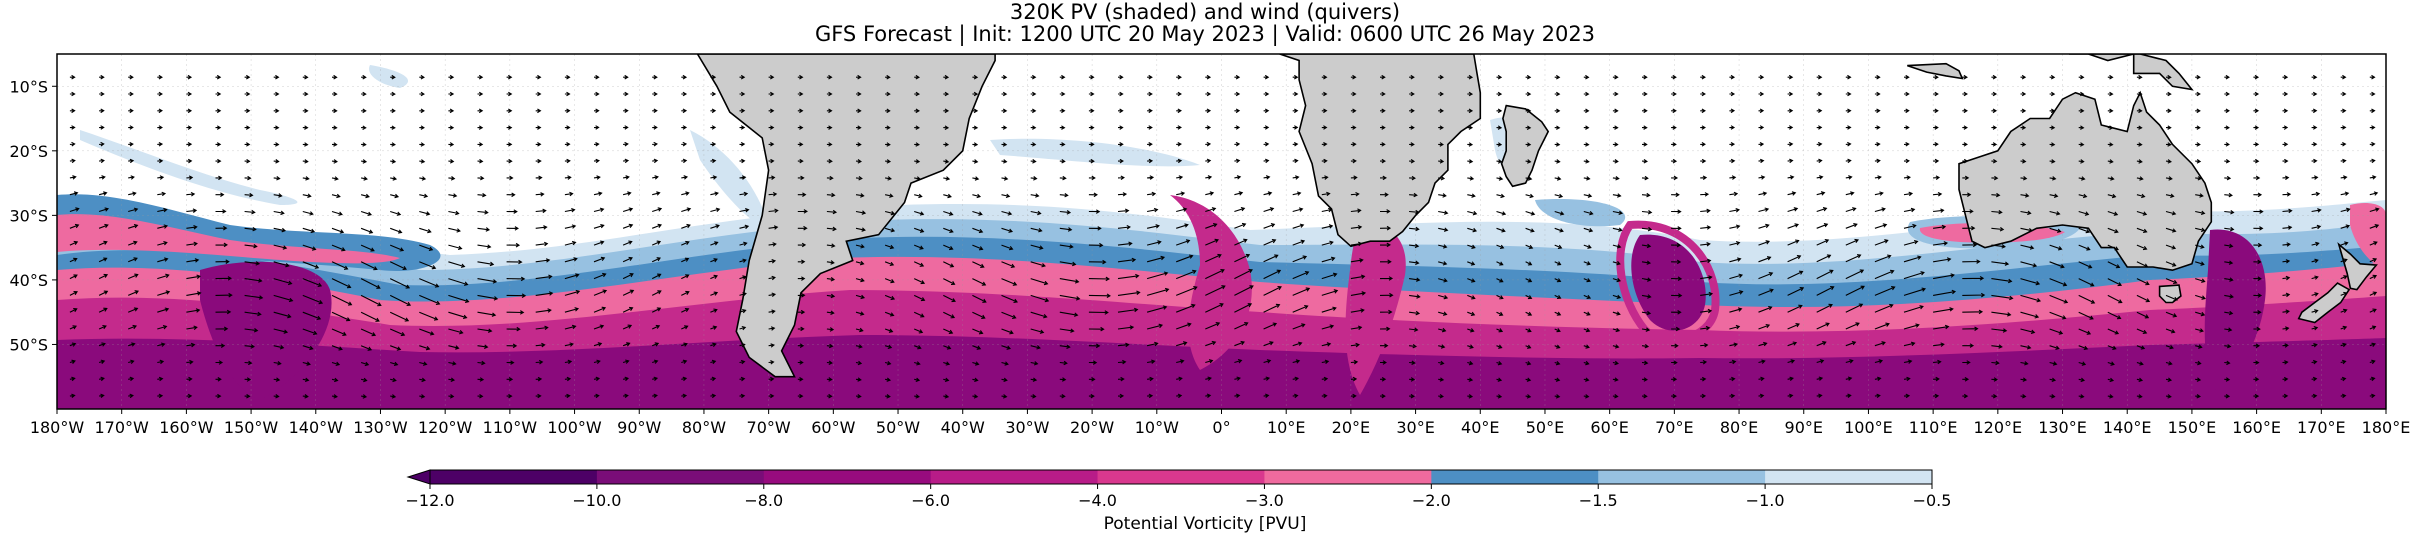 The width and height of the screenshot is (2410, 534). Describe the element at coordinates (2062, 427) in the screenshot. I see `lon-tick-label: 130°E` at that location.